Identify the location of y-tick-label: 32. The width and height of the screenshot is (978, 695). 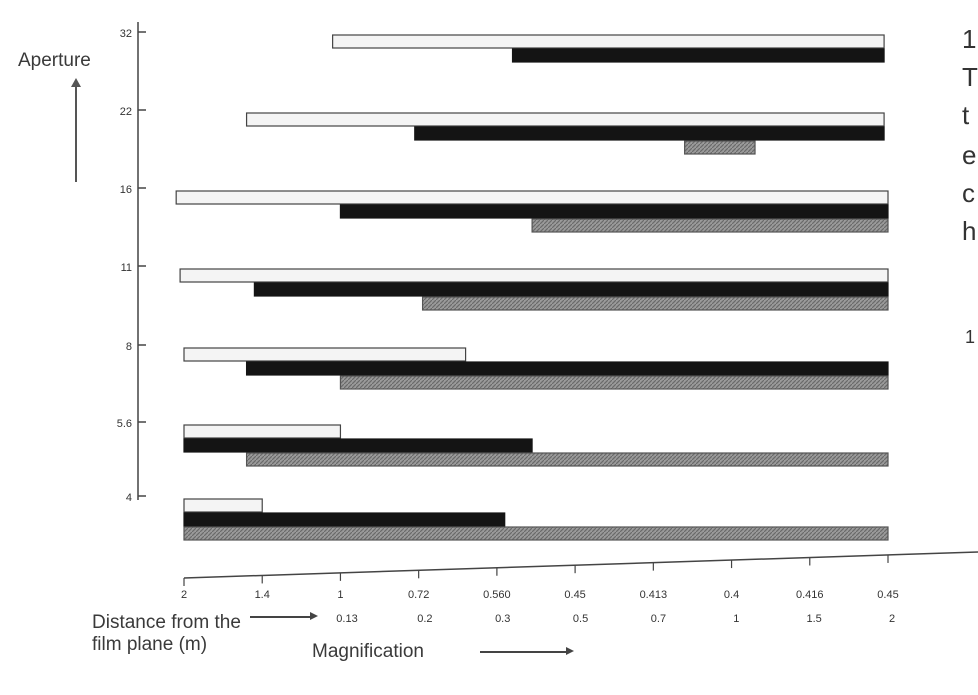
(126, 34).